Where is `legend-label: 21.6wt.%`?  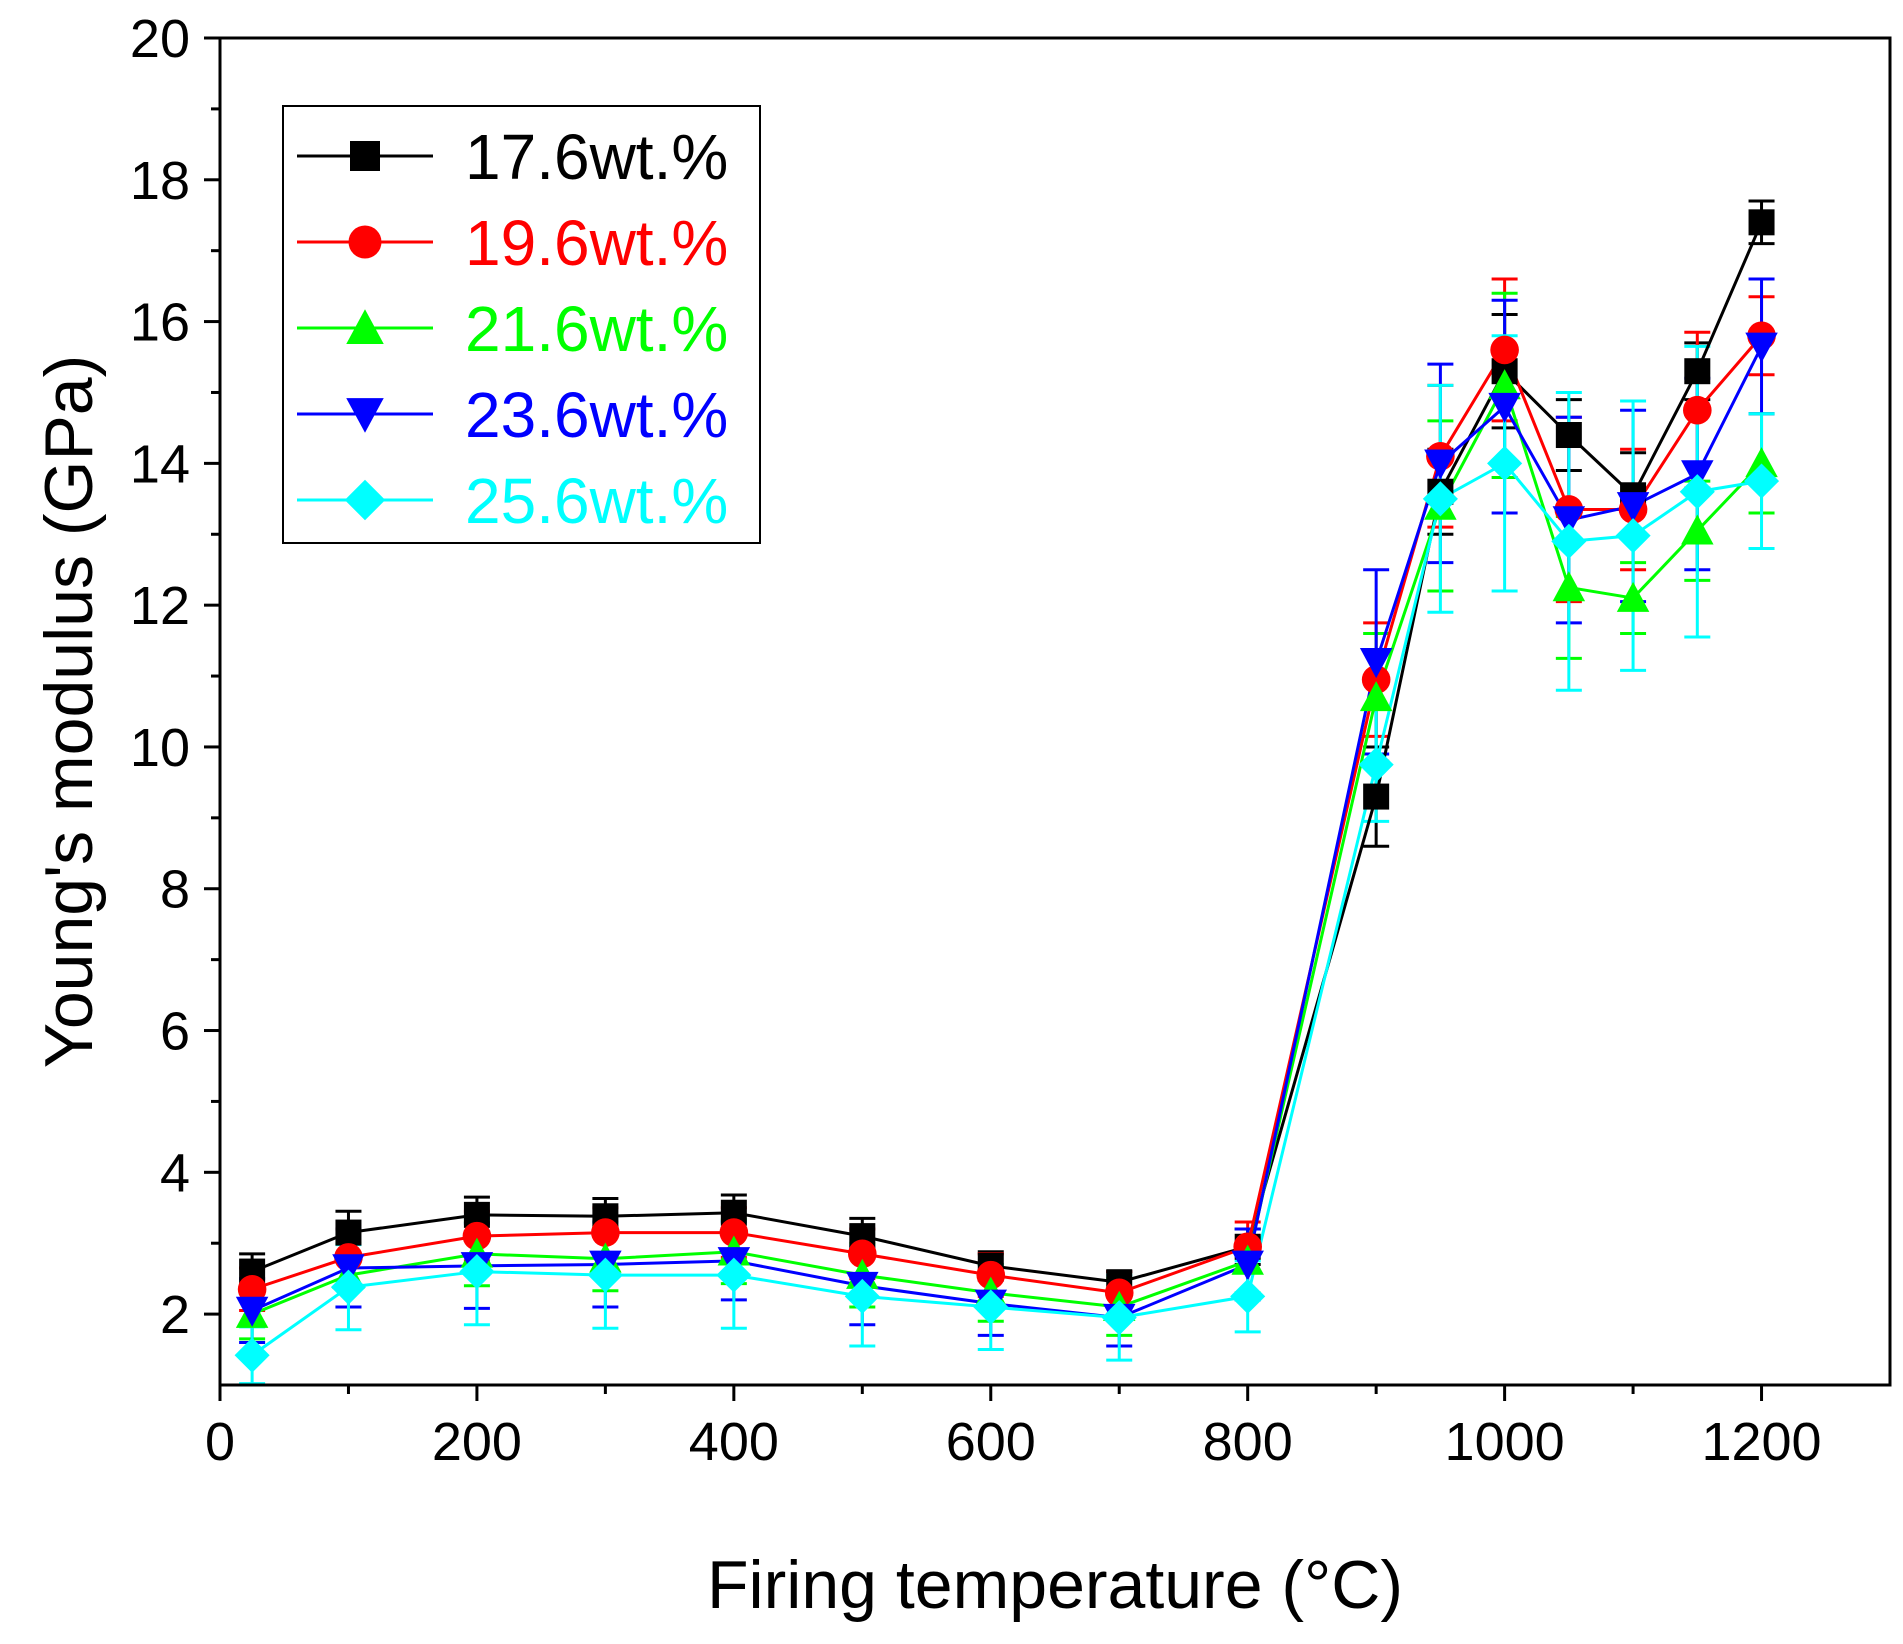
legend-label: 21.6wt.% is located at coordinates (596, 329).